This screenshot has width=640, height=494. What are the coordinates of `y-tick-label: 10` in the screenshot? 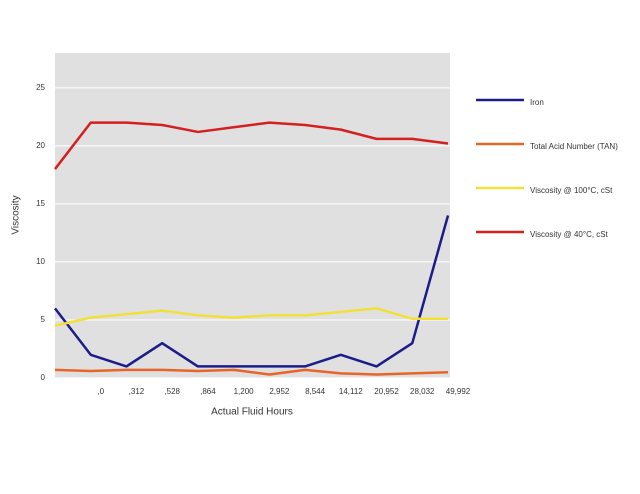 It's located at (40, 261).